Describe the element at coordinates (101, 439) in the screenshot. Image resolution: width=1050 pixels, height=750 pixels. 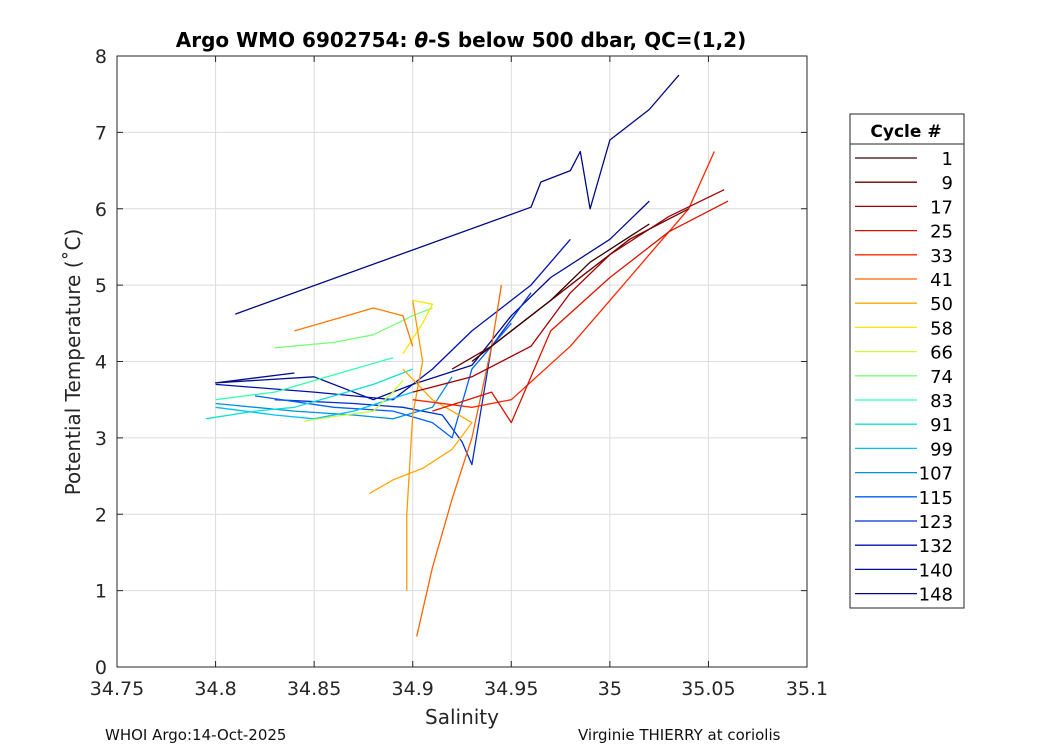
I see `y-tick-label: 3` at that location.